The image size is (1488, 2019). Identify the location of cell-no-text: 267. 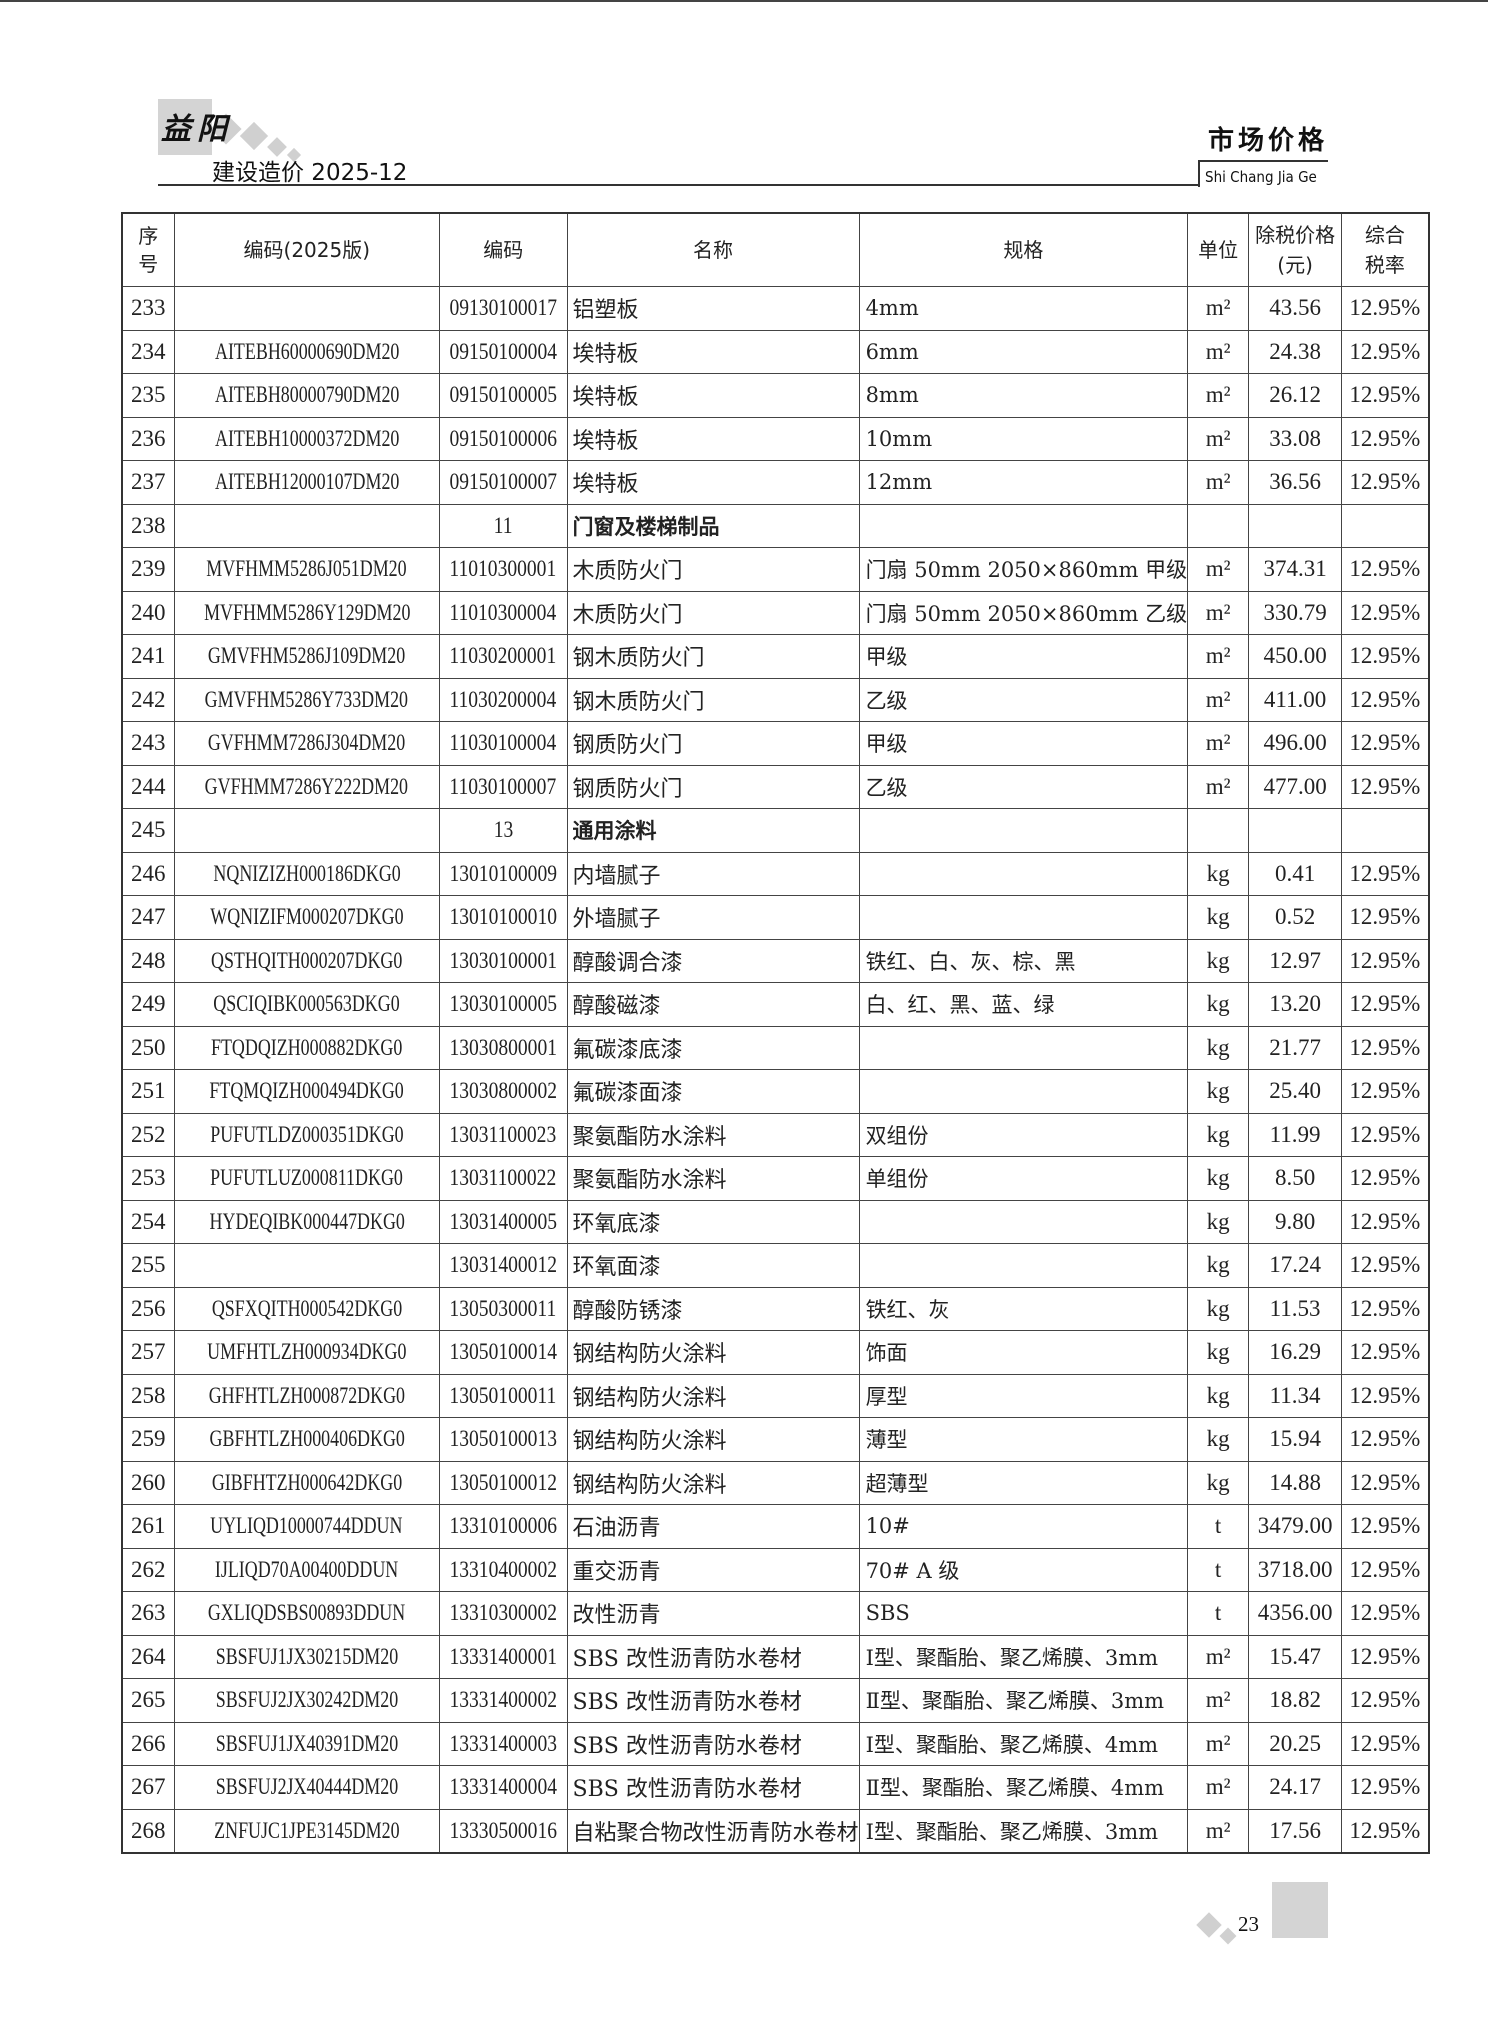
(148, 1787).